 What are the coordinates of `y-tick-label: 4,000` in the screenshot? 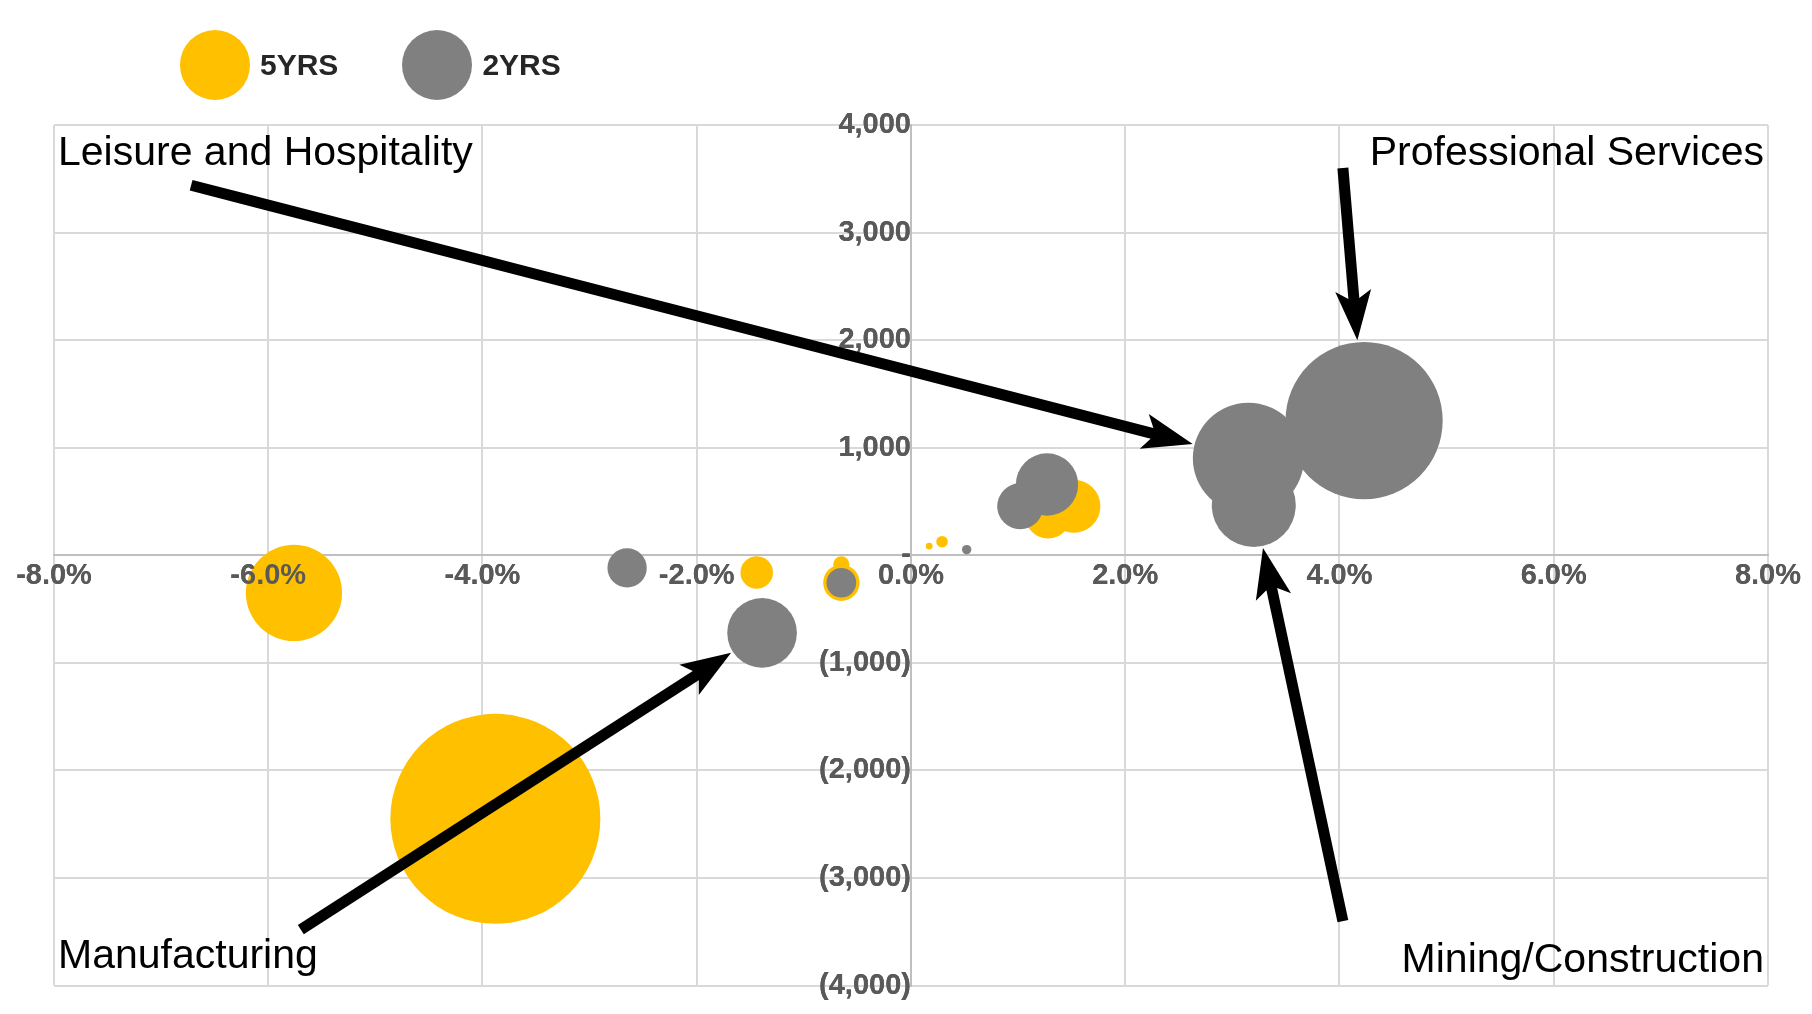 It's located at (874, 123).